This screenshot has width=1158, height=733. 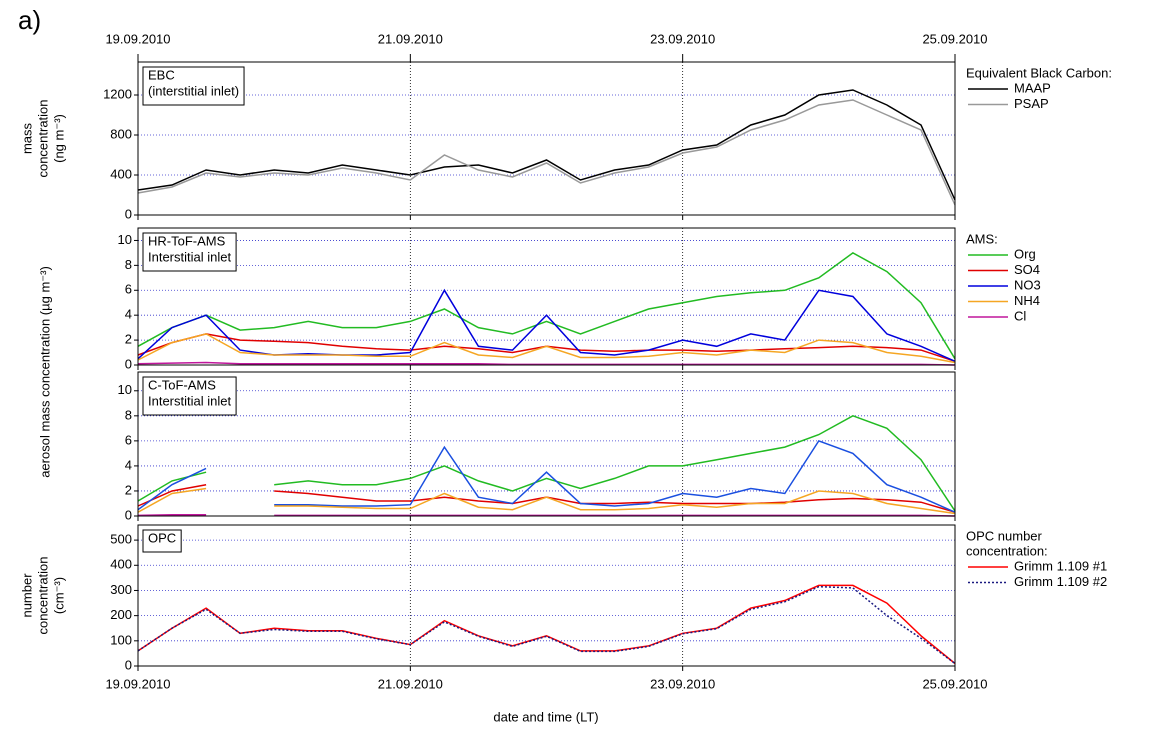 What do you see at coordinates (1007, 550) in the screenshot?
I see `legend-title: concentration:` at bounding box center [1007, 550].